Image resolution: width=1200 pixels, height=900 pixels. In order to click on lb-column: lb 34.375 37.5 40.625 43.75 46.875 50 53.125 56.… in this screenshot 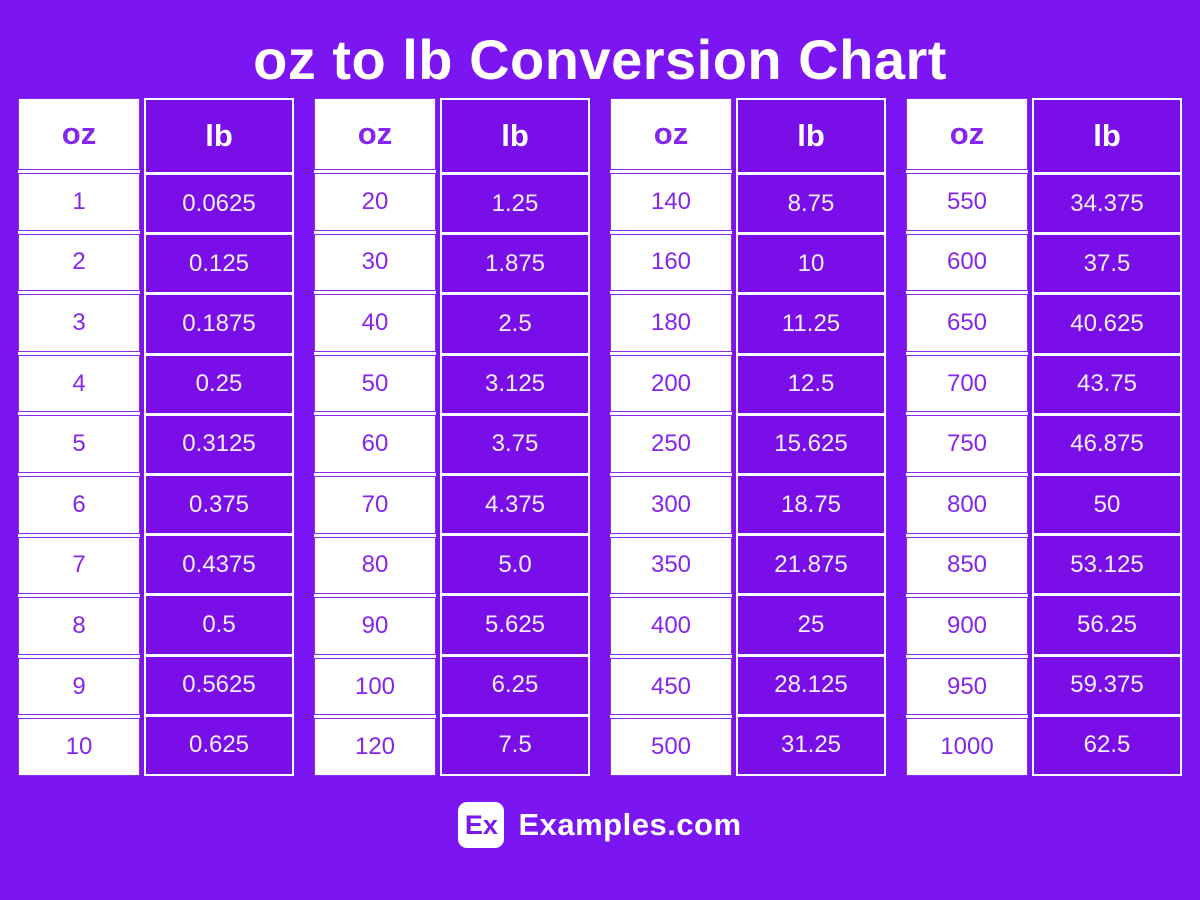, I will do `click(1107, 437)`.